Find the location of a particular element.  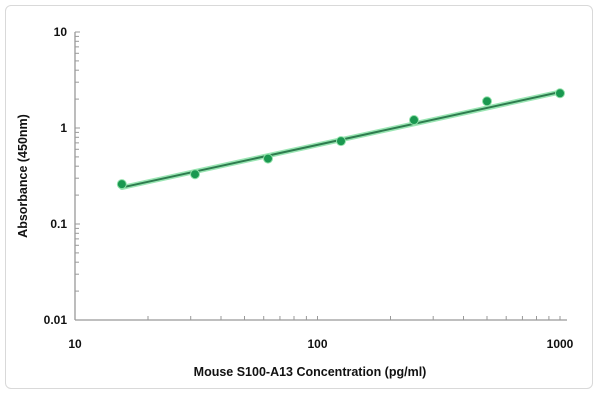

x-tick-label: 10 is located at coordinates (75, 344).